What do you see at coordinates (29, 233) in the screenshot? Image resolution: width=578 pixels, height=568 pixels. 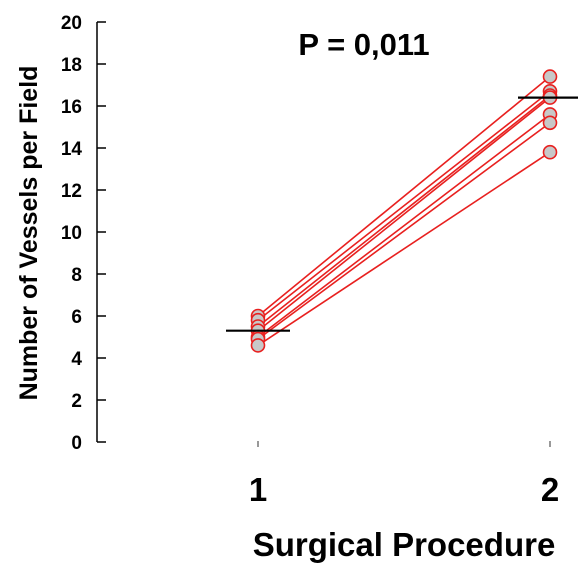 I see `y-axis-label: Number of Vessels per Field` at bounding box center [29, 233].